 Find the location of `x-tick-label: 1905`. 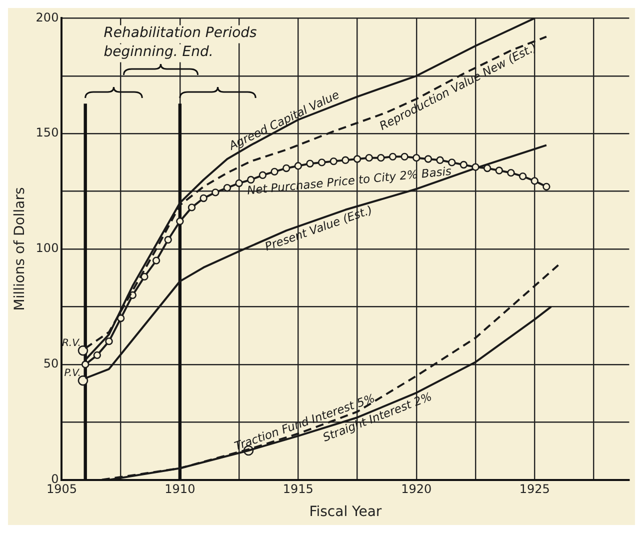

x-tick-label: 1905 is located at coordinates (61, 489).